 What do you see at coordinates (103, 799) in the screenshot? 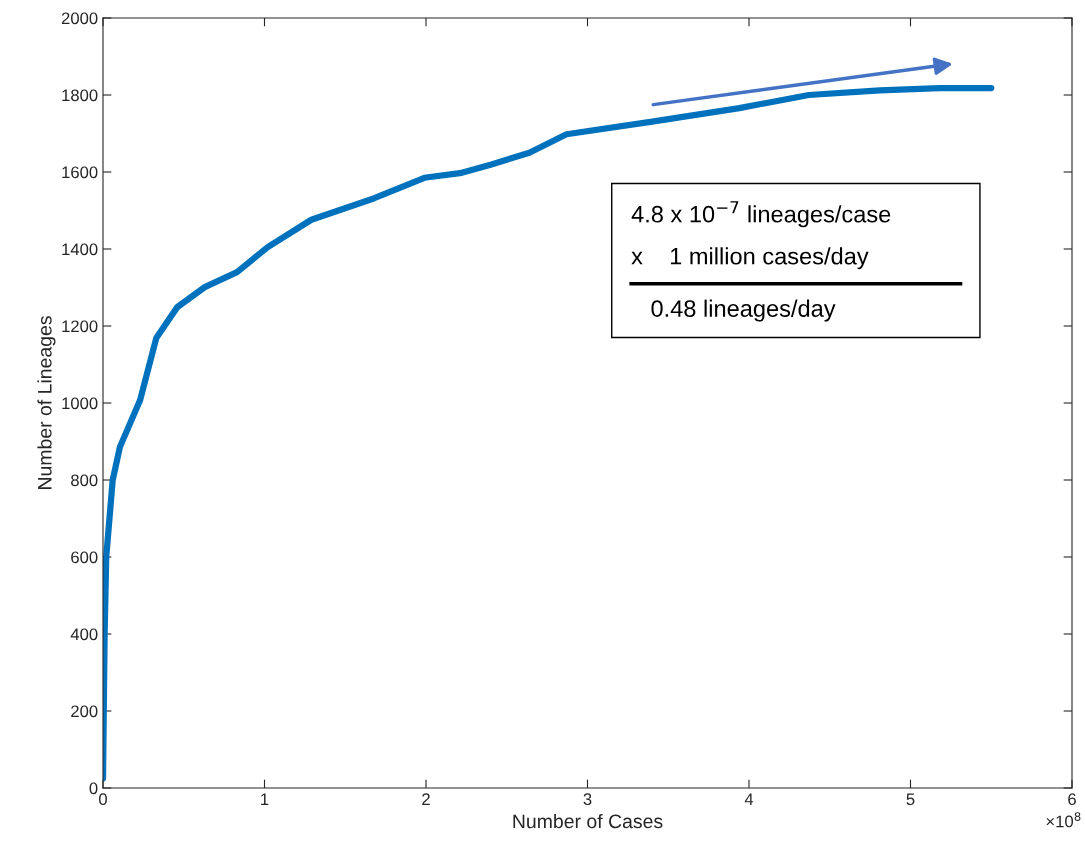
I see `x-tick-label: 0` at bounding box center [103, 799].